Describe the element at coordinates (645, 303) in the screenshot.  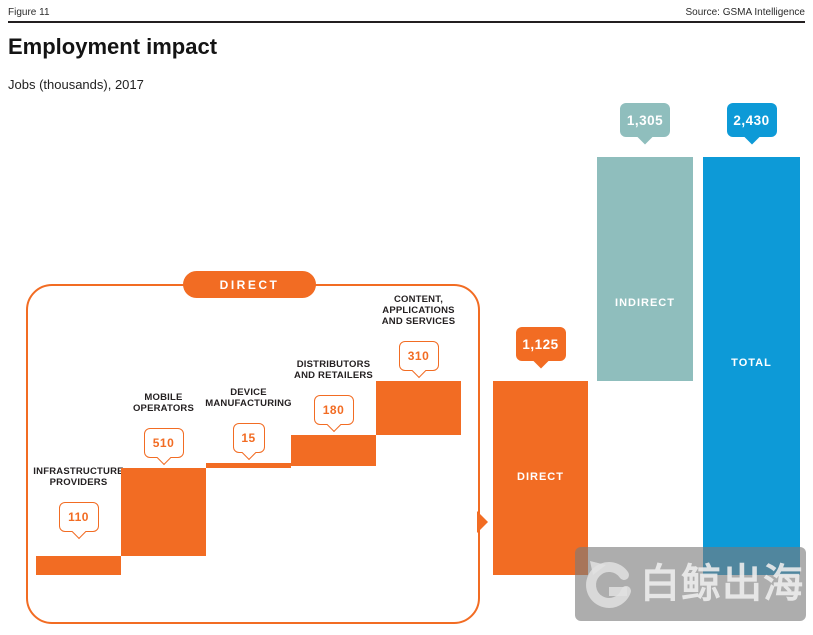
I see `summary-bar-label-indirect: INDIRECT` at that location.